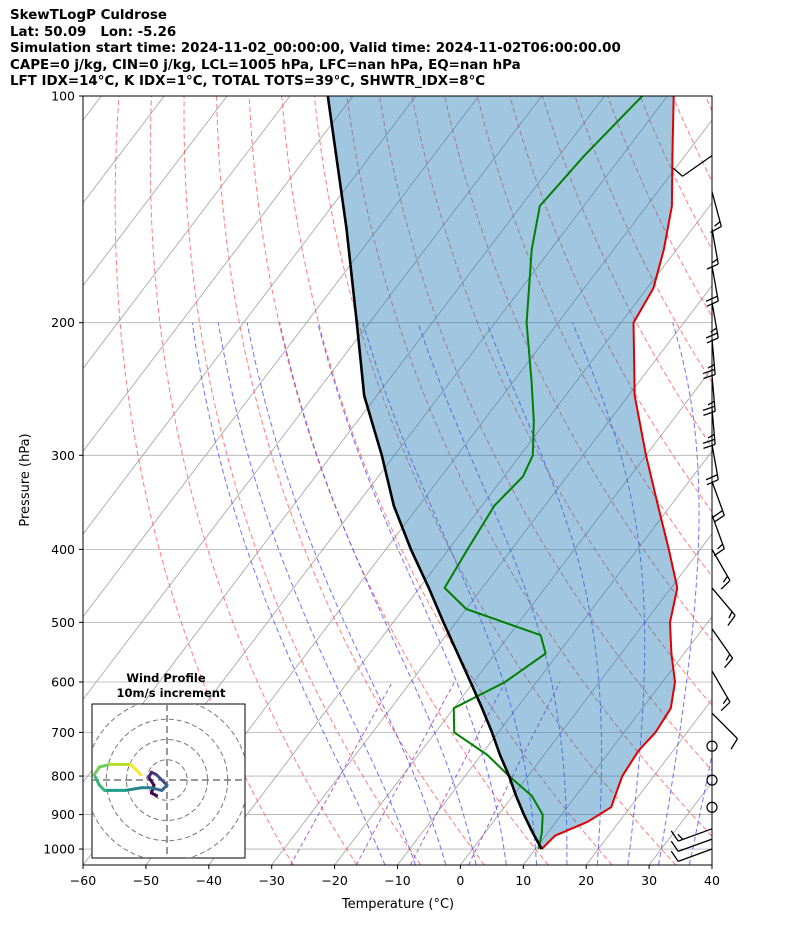  I want to click on x-tick-label: 40, so click(712, 880).